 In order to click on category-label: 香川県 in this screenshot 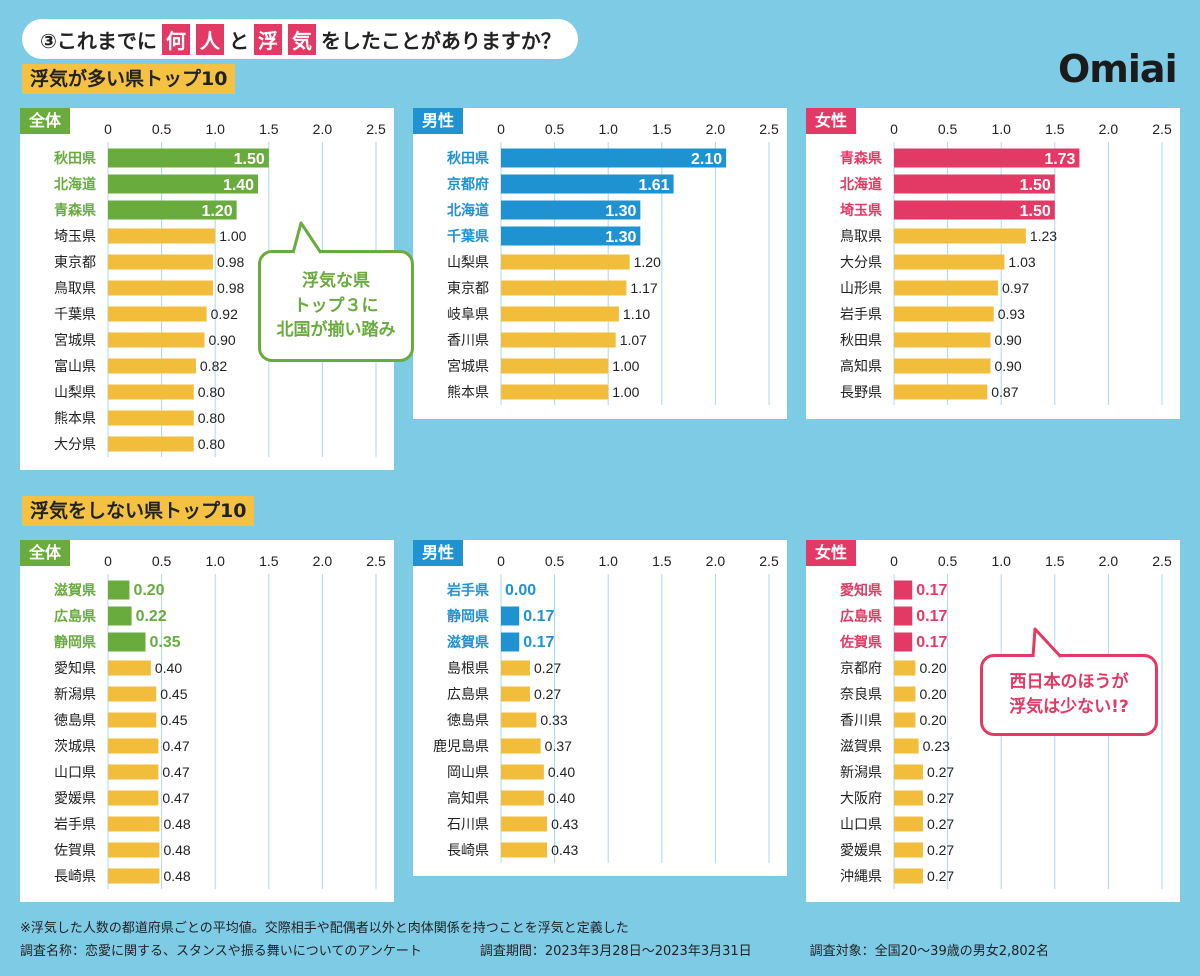, I will do `click(861, 721)`.